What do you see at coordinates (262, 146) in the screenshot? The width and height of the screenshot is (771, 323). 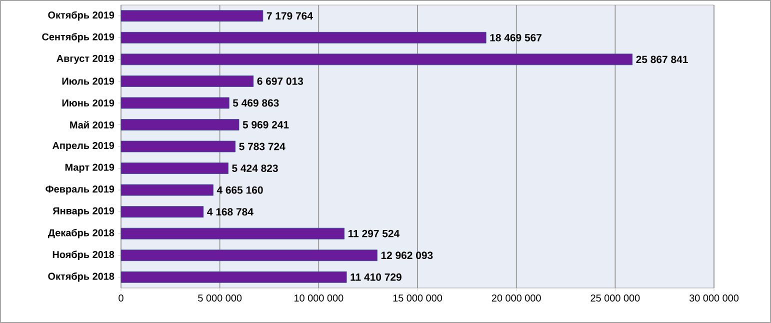 I see `data-label: 5 783 724` at bounding box center [262, 146].